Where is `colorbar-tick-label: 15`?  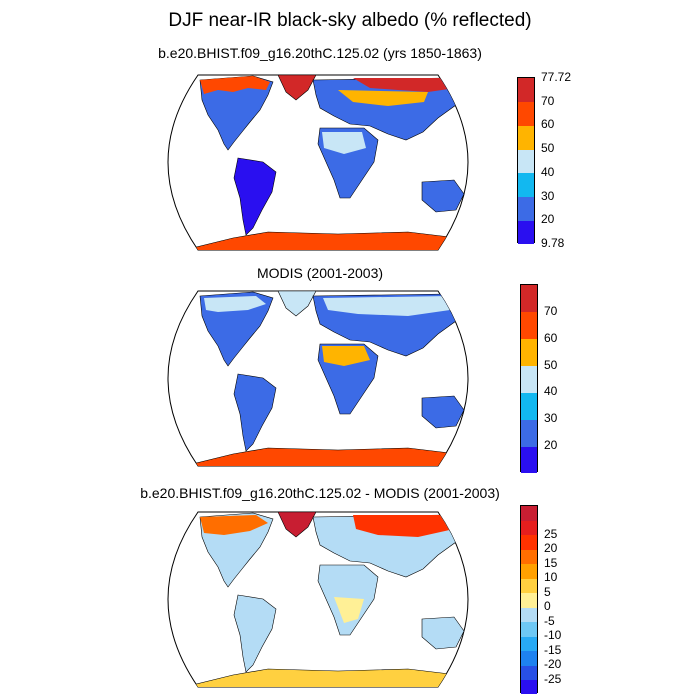 colorbar-tick-label: 15 is located at coordinates (551, 562).